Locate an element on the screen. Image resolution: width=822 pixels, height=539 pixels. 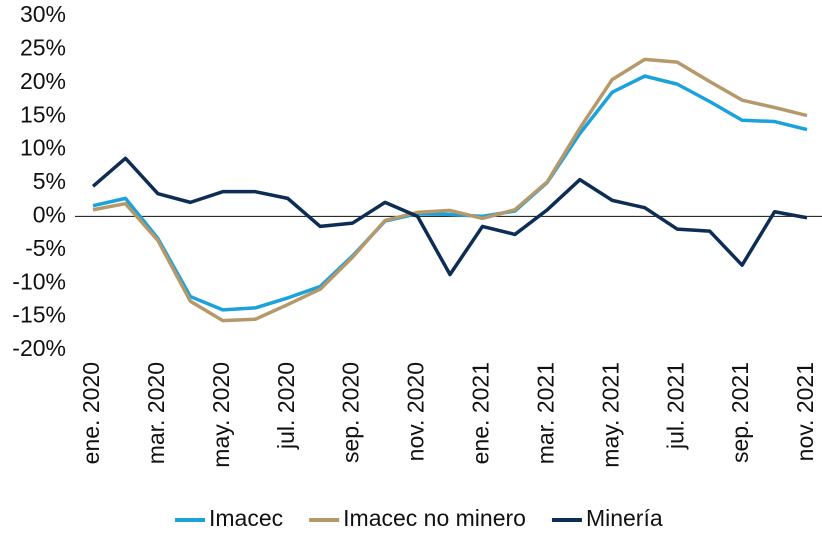
legend-label: Imacec no minero is located at coordinates (434, 518).